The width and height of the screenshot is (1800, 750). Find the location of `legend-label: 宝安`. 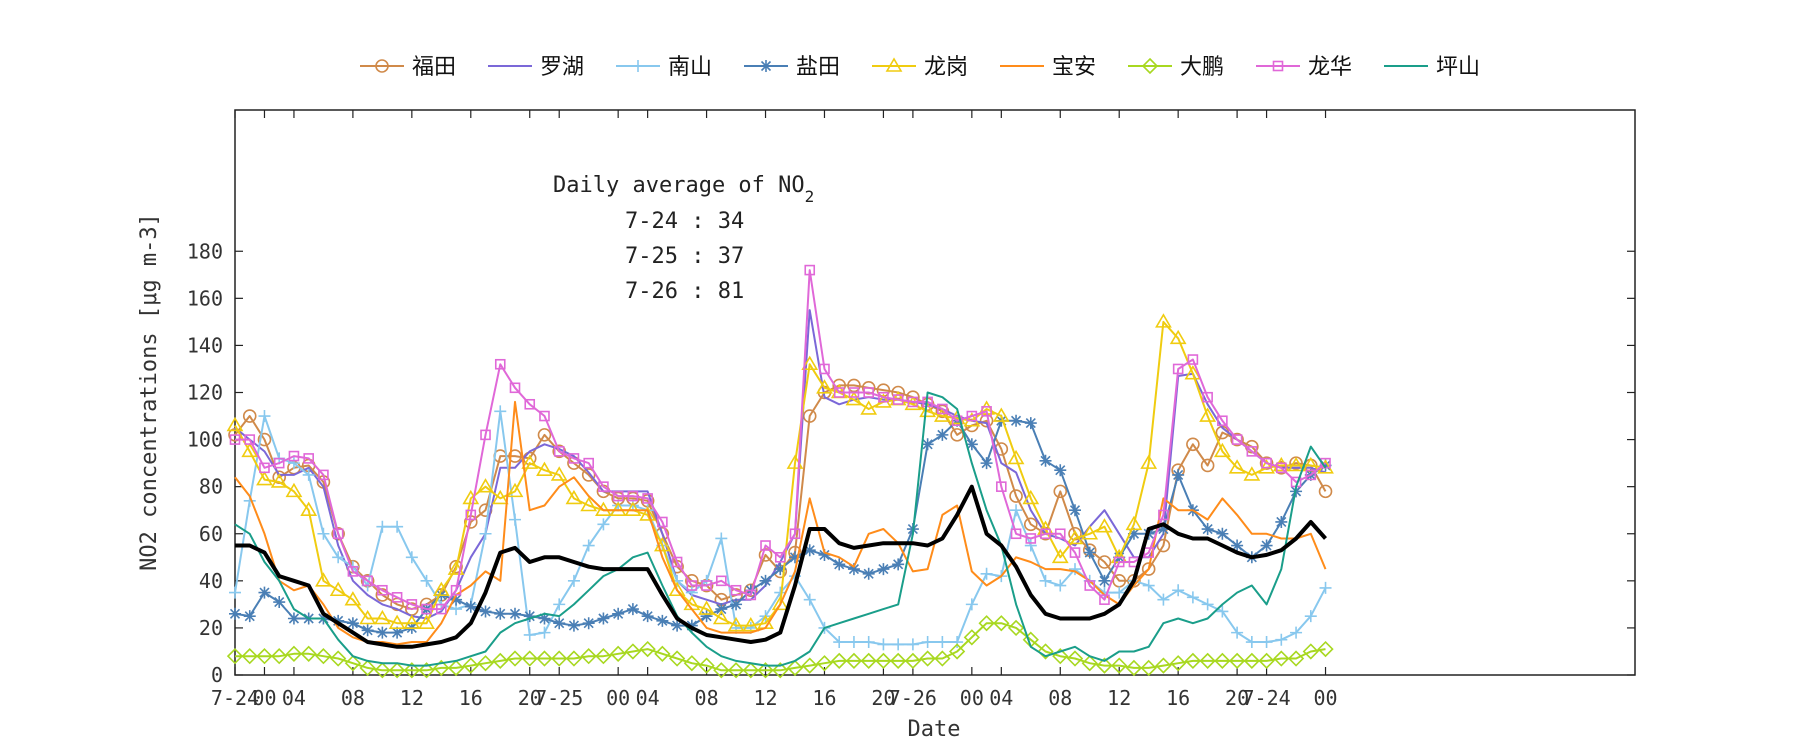

legend-label: 宝安 is located at coordinates (1074, 67).